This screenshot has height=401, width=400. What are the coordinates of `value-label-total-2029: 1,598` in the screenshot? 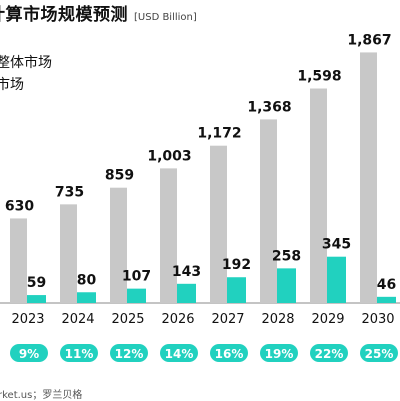 It's located at (319, 77).